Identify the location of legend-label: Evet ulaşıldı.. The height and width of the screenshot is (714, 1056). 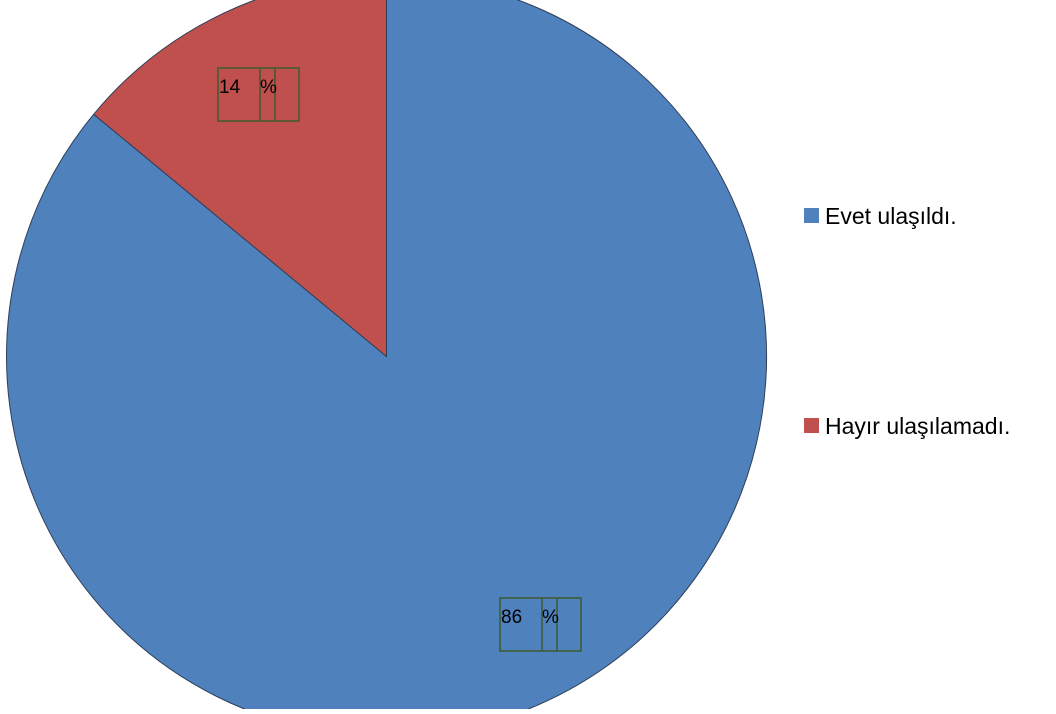
(891, 216).